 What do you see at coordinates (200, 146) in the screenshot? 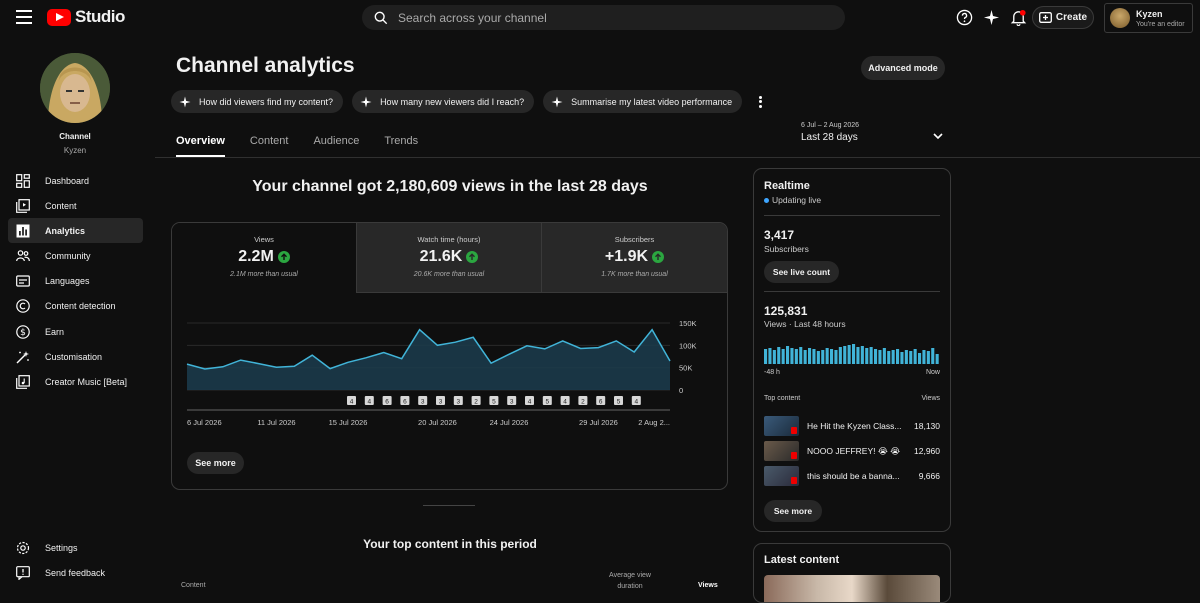
I see `tab-overview: Overview` at bounding box center [200, 146].